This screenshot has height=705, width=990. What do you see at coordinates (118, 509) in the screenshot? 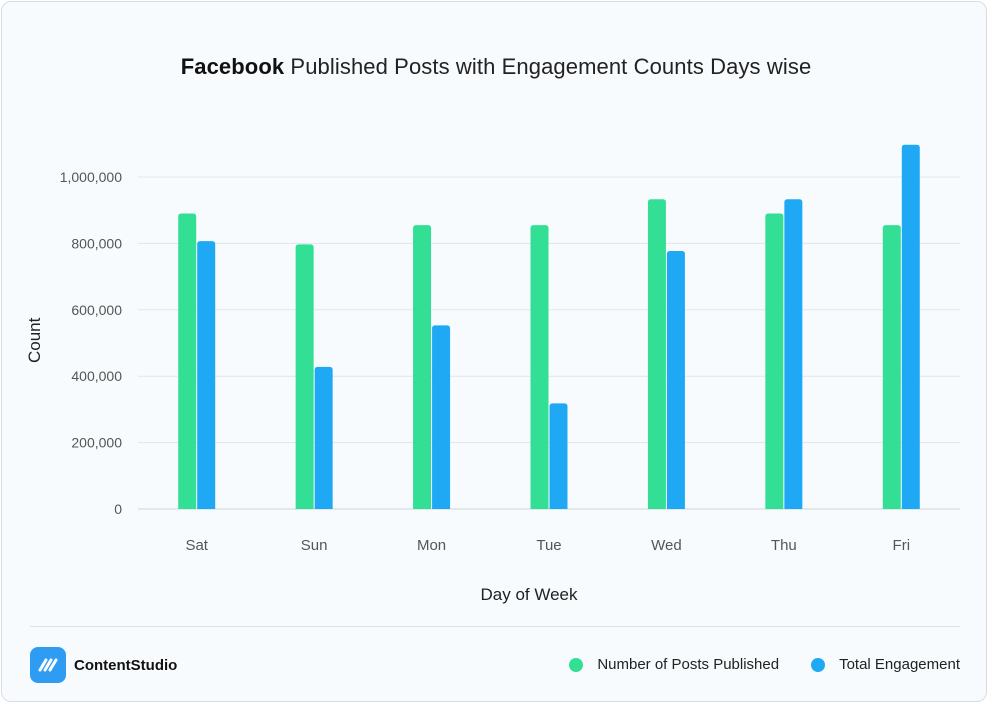
I see `y-tick-label: 0` at bounding box center [118, 509].